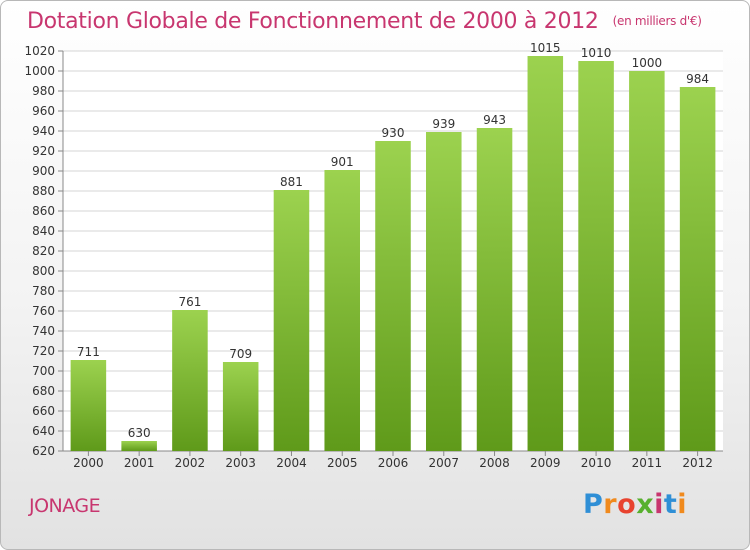  What do you see at coordinates (139, 433) in the screenshot?
I see `bar-value-label: 630` at bounding box center [139, 433].